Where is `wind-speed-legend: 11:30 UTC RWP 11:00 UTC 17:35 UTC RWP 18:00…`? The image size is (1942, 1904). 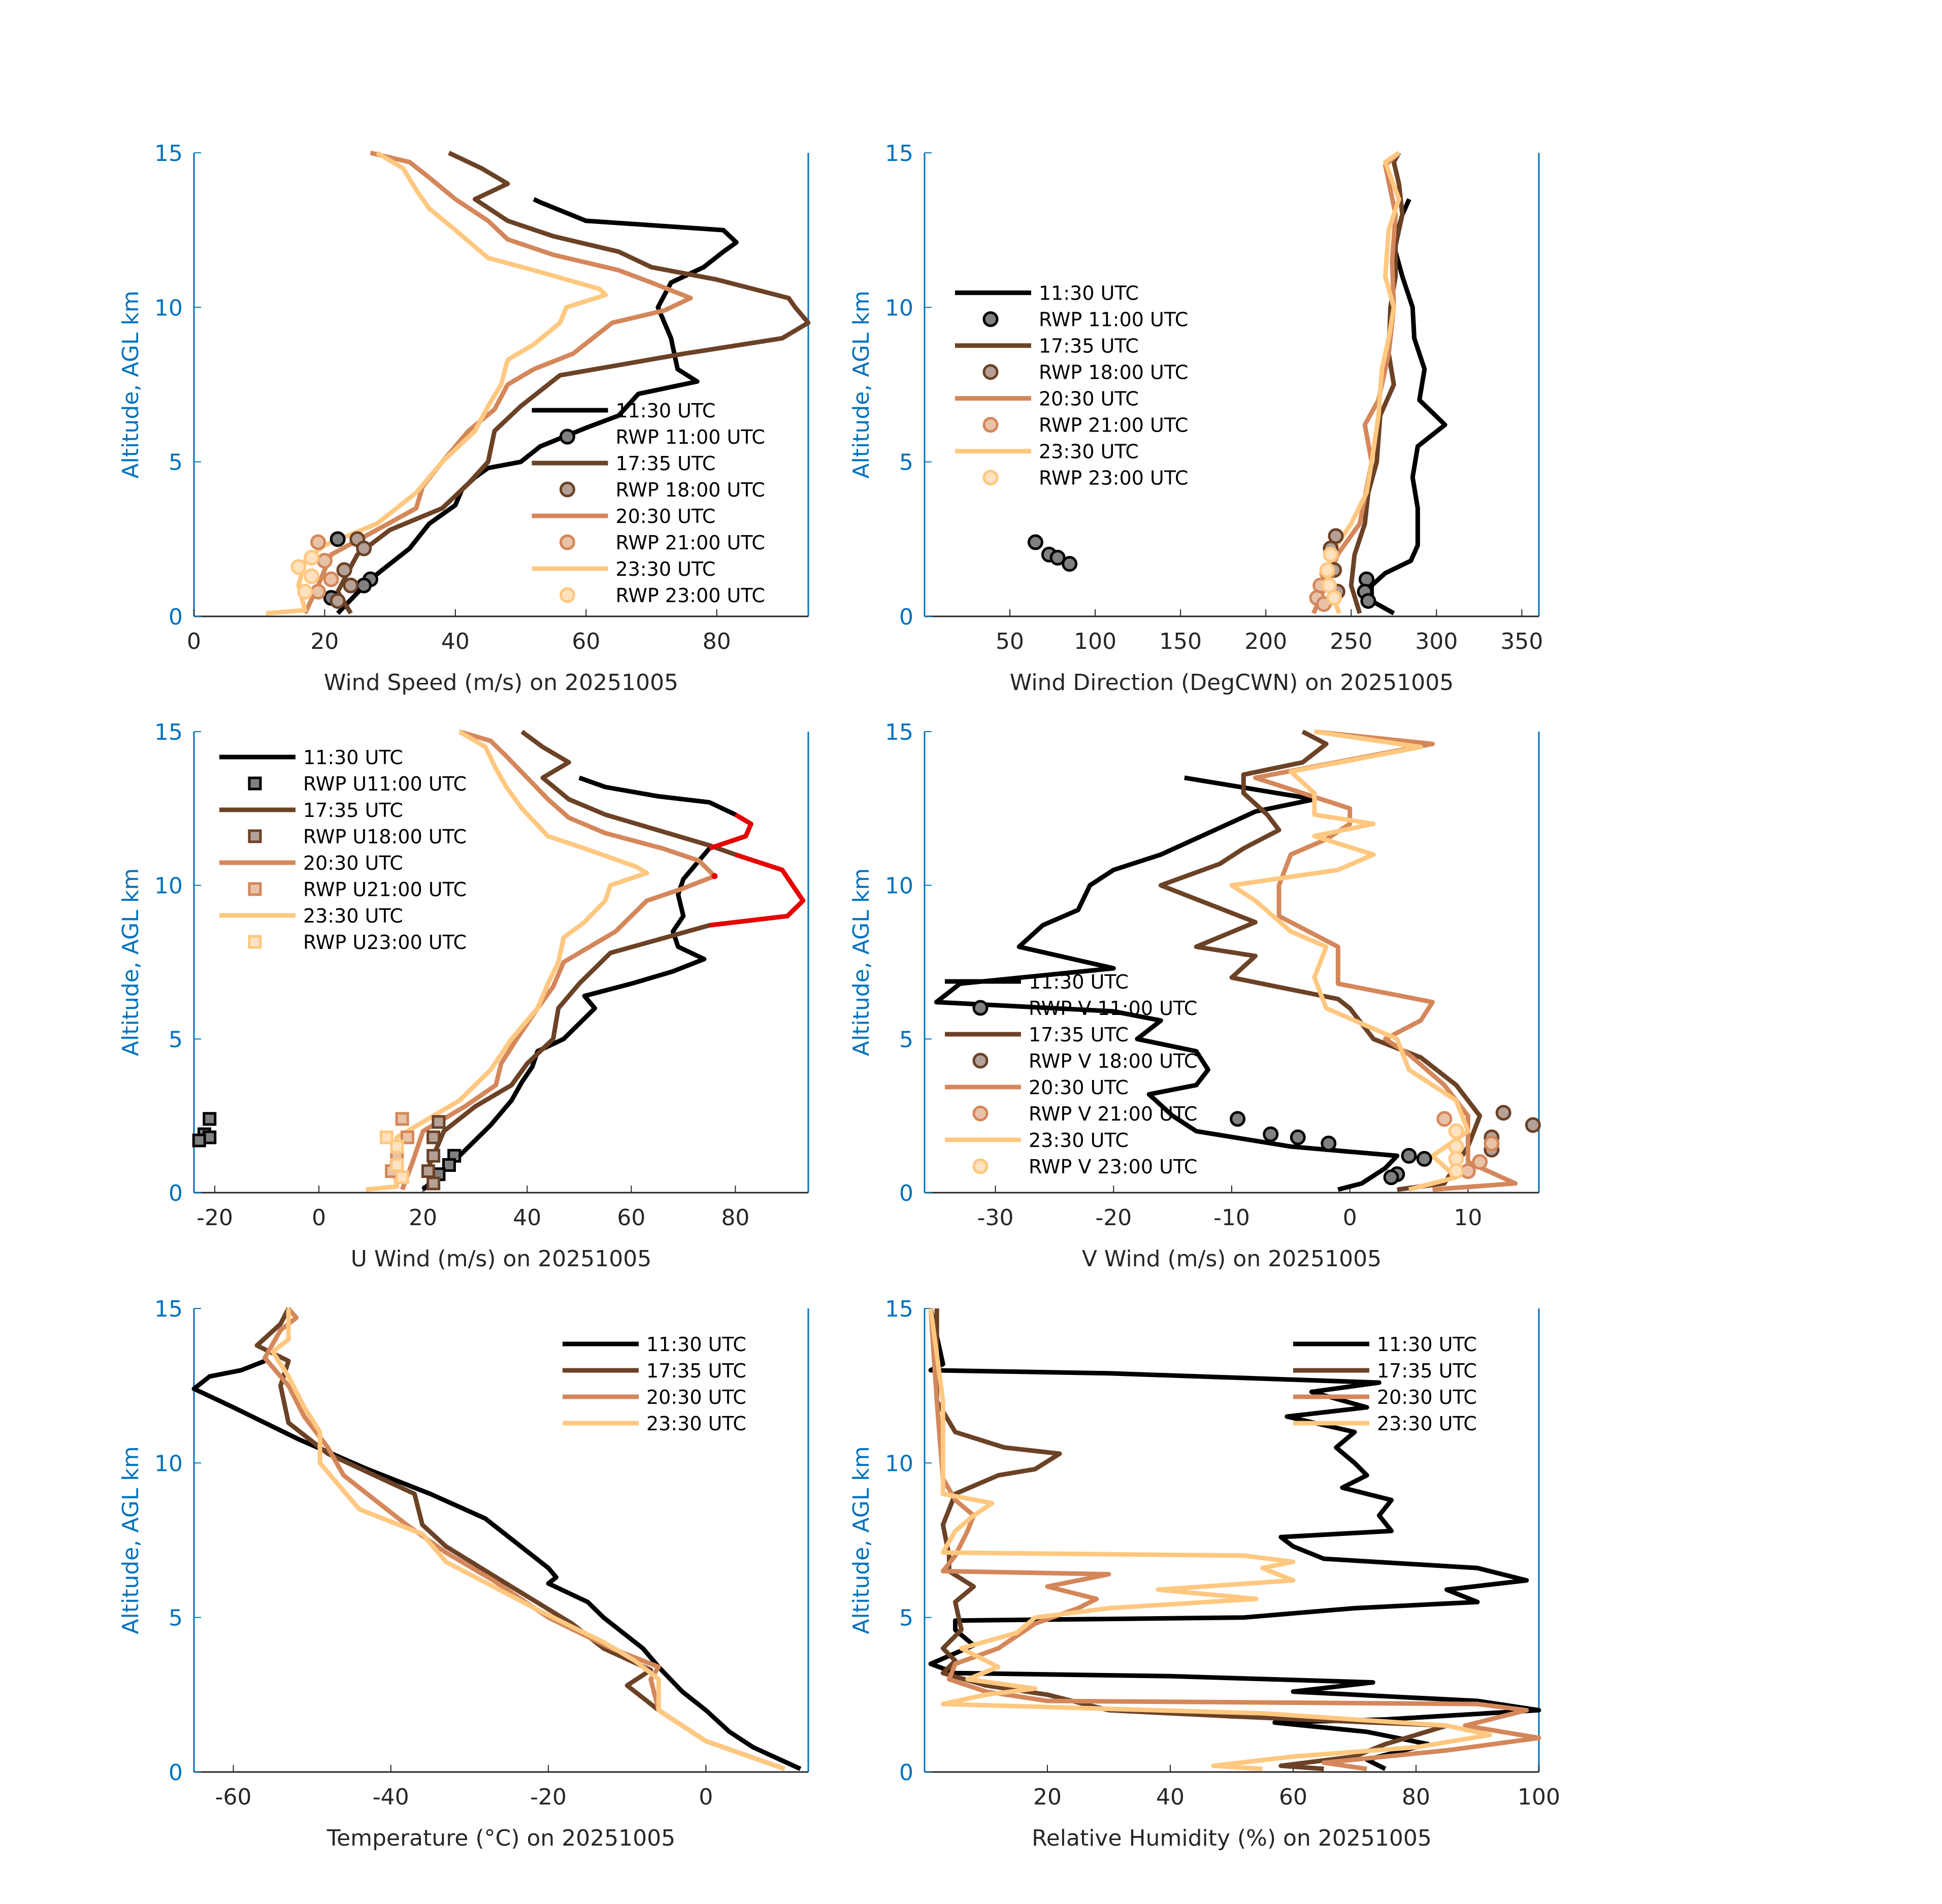
wind-speed-legend: 11:30 UTC RWP 11:00 UTC 17:35 UTC RWP 18:00… is located at coordinates (648, 504).